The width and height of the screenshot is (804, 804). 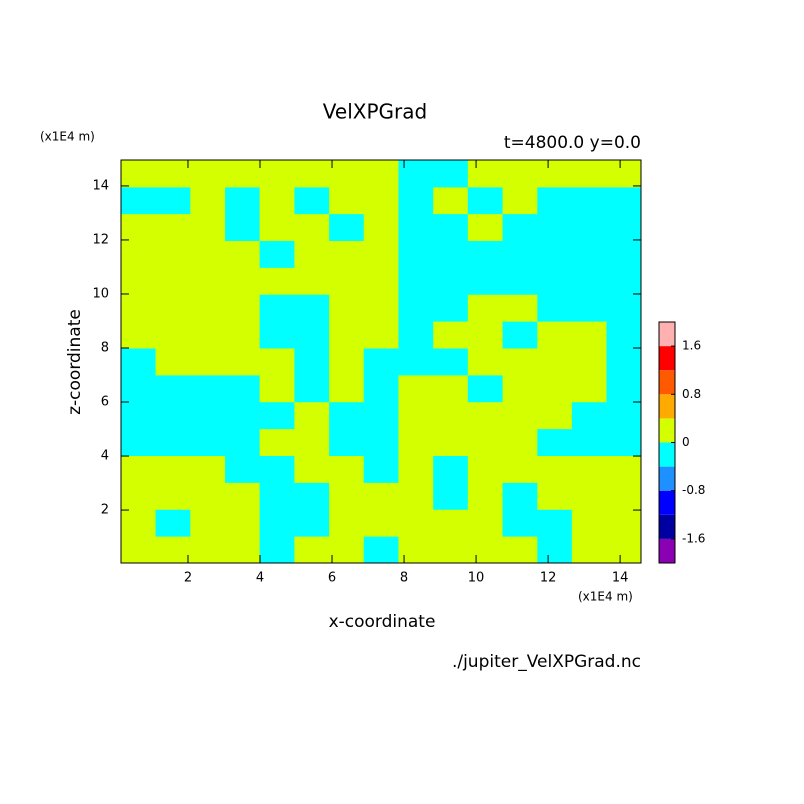 I want to click on x-tick-label: 14, so click(x=620, y=578).